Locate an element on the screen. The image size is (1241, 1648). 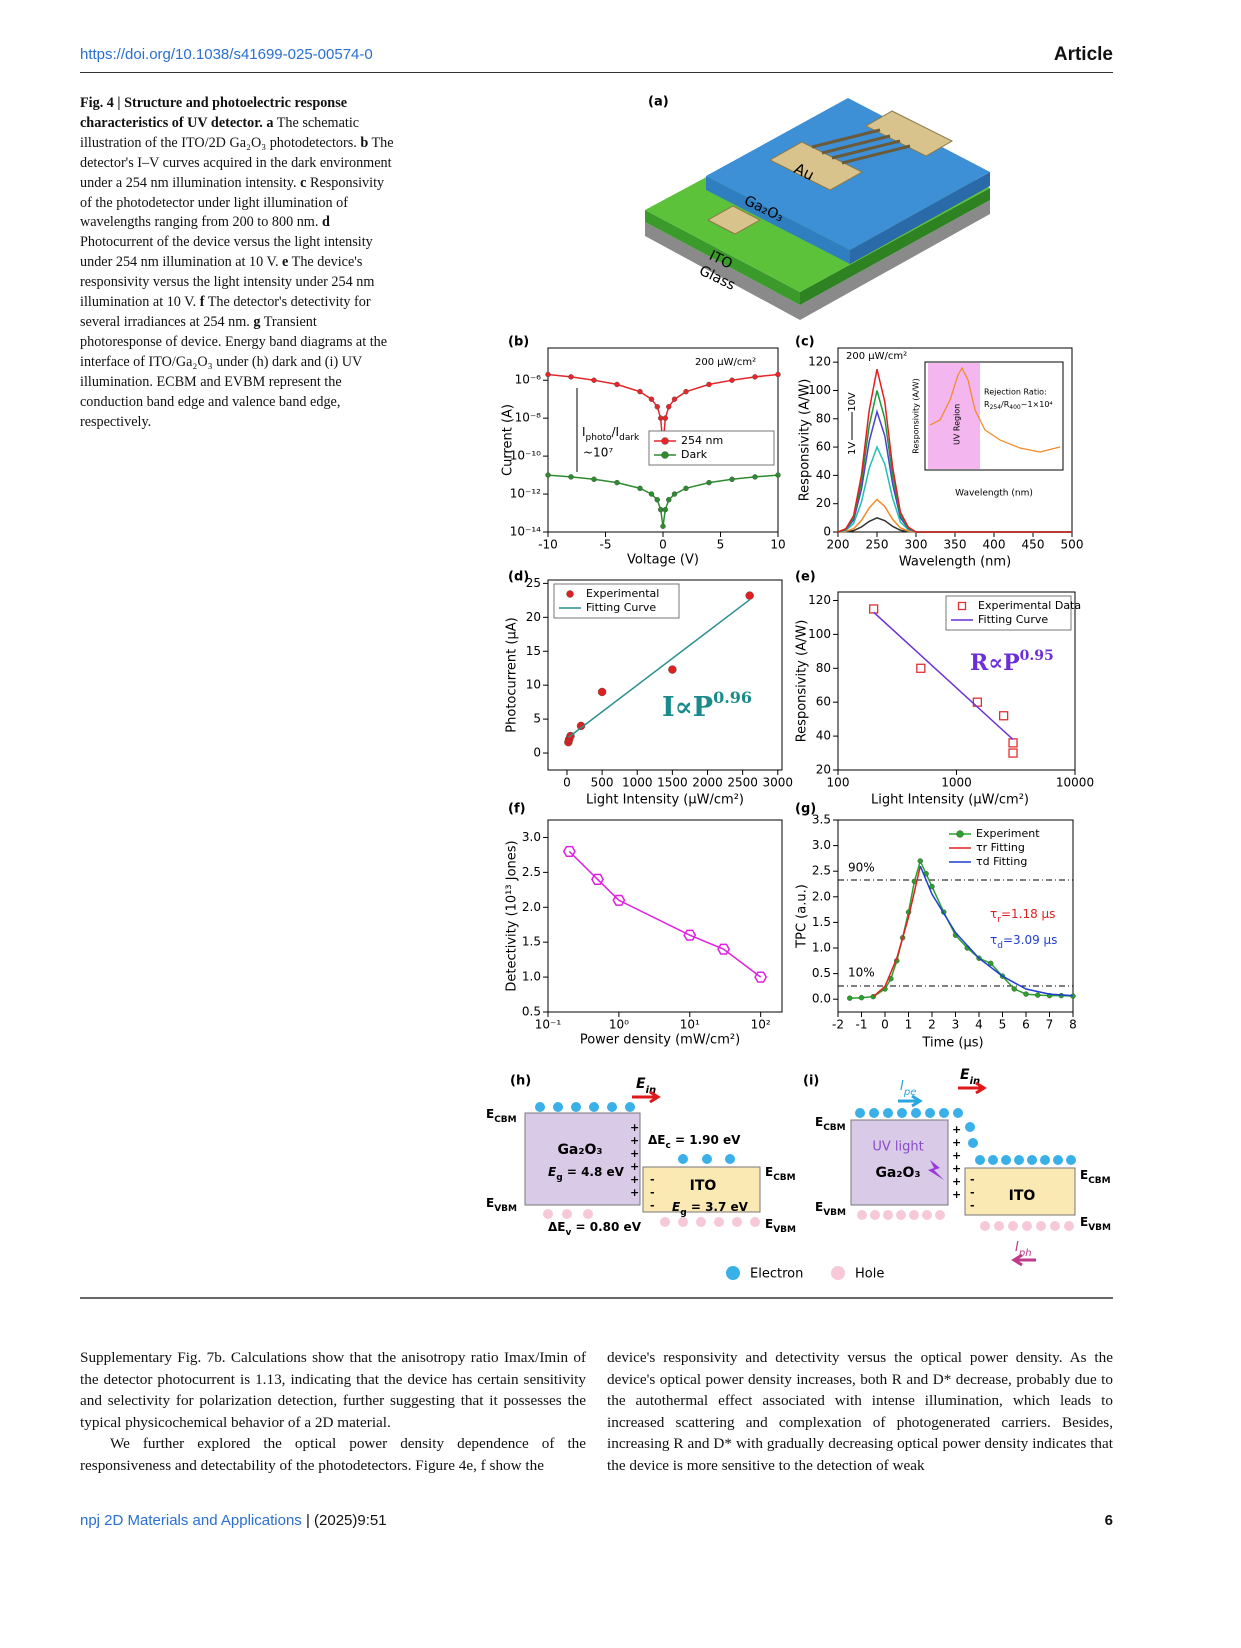
caption-item-label: a is located at coordinates (270, 122).